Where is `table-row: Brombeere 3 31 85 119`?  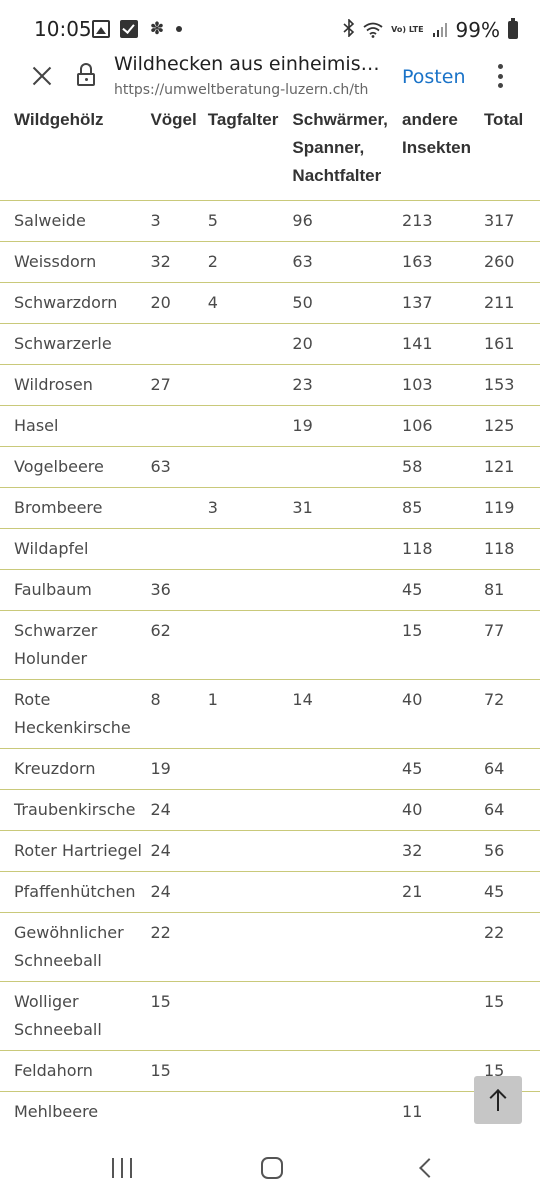
table-row: Brombeere 3 31 85 119 is located at coordinates (270, 508).